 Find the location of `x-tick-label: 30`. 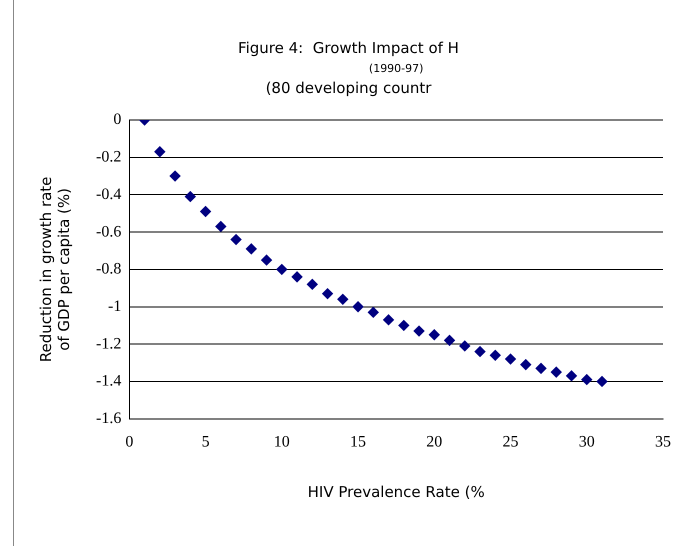

x-tick-label: 30 is located at coordinates (586, 442).